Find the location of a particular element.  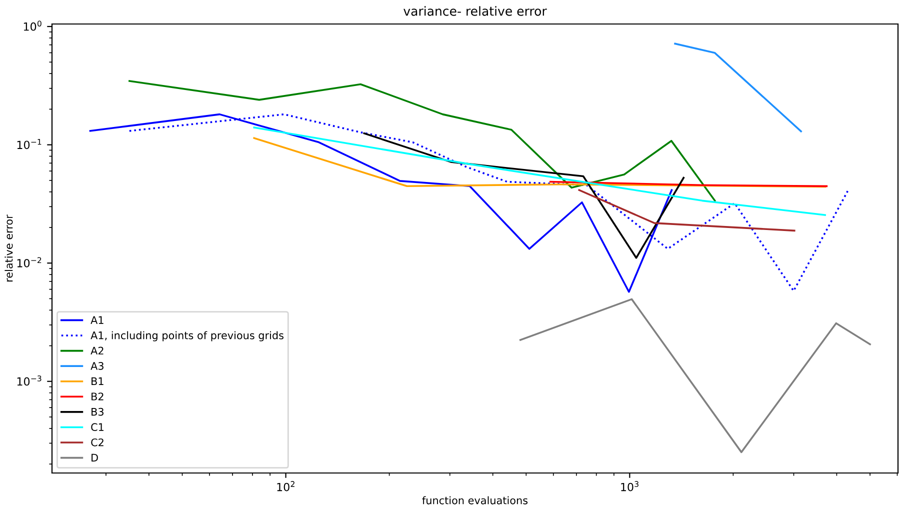

legend-label: B3 is located at coordinates (98, 412).